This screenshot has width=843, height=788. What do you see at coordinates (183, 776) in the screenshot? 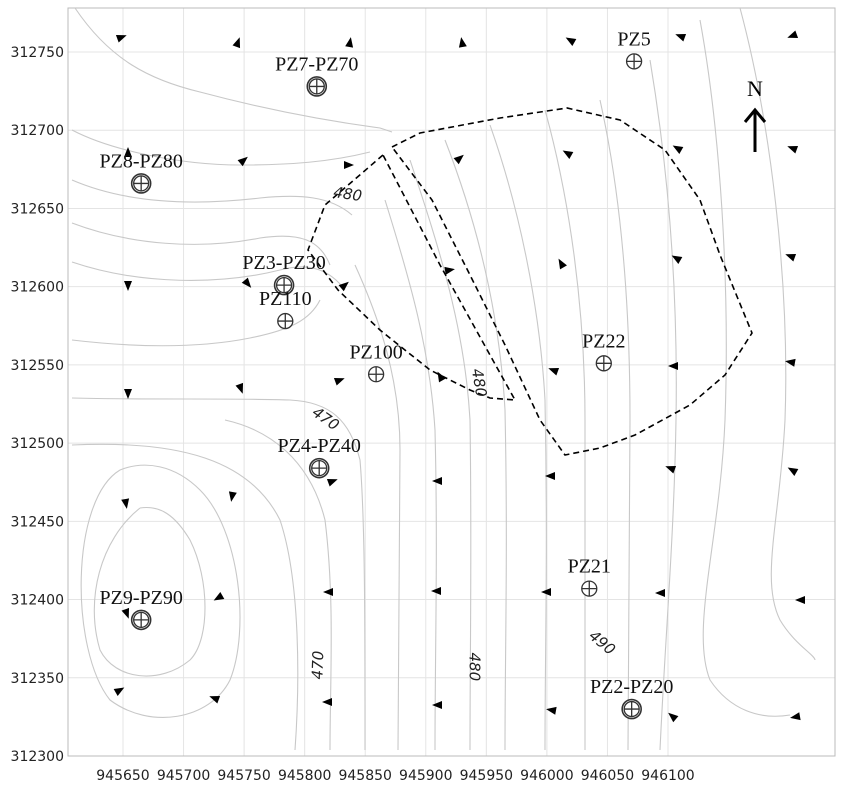
I see `x-tick-label: 945700` at bounding box center [183, 776].